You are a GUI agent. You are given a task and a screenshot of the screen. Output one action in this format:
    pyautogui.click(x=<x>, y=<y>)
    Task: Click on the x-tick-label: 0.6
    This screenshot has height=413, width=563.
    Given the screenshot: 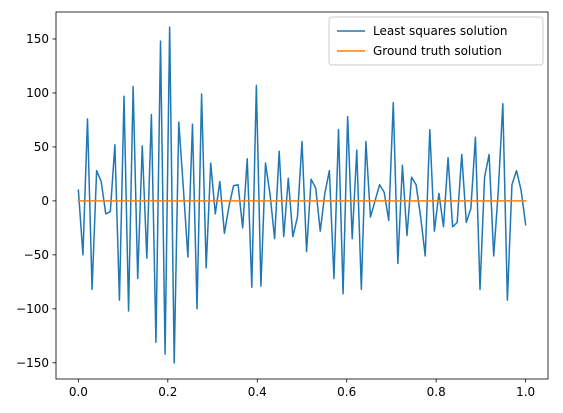 What is the action you would take?
    pyautogui.click(x=346, y=392)
    